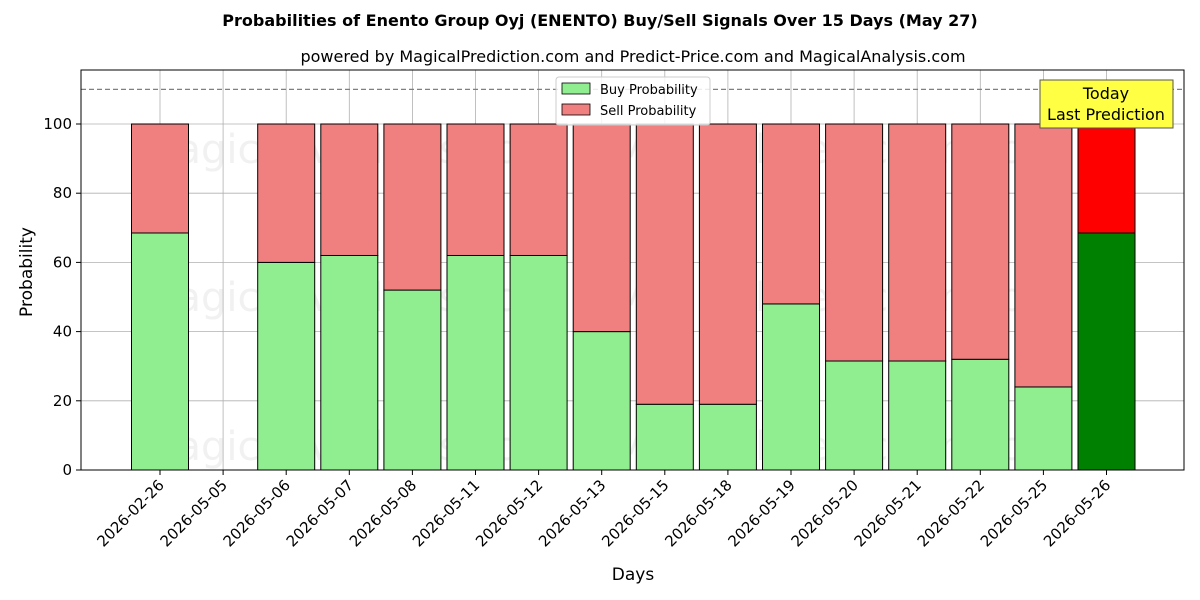 Image resolution: width=1200 pixels, height=600 pixels. What do you see at coordinates (576, 88) in the screenshot?
I see `legend-swatch-buy` at bounding box center [576, 88].